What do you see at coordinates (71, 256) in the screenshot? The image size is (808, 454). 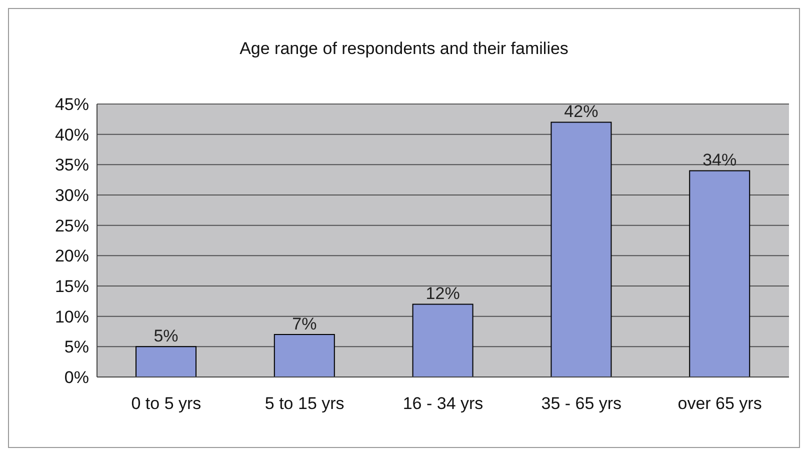 I see `y-tick-label: 20%` at bounding box center [71, 256].